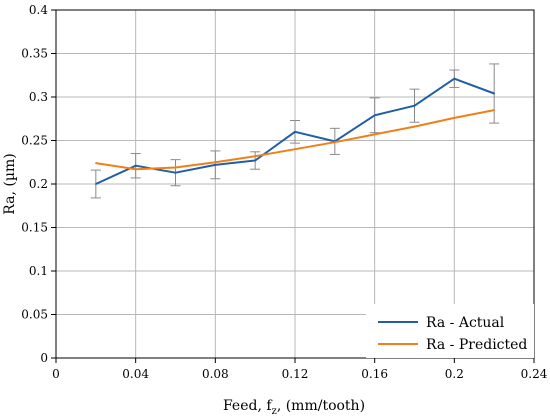  What do you see at coordinates (215, 374) in the screenshot?
I see `x-tick-label: 0.08` at bounding box center [215, 374].